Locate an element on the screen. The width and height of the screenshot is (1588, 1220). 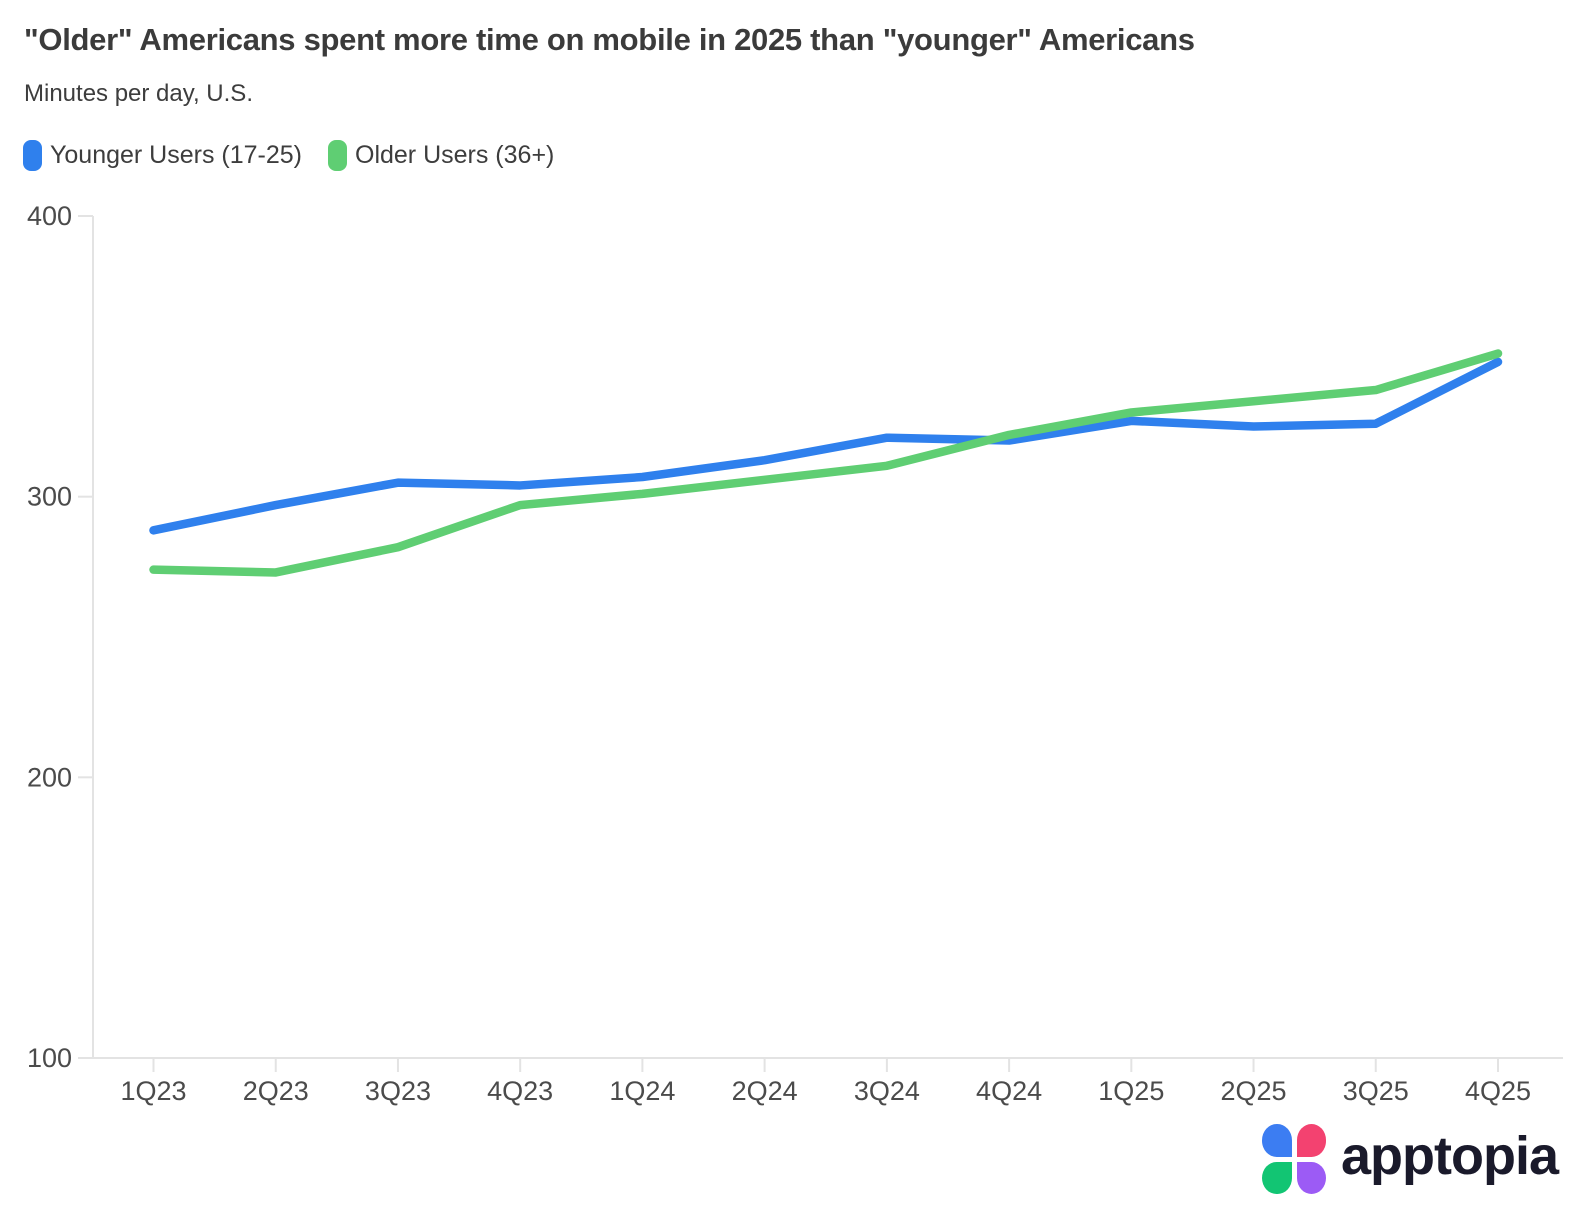
x-tick-label: 2Q23 is located at coordinates (276, 1091).